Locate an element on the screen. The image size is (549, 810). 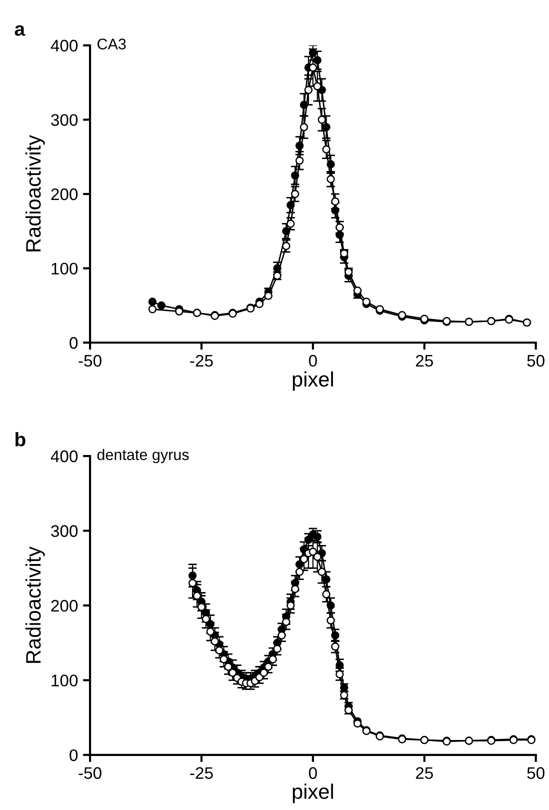
chart-title: a is located at coordinates (20, 30).